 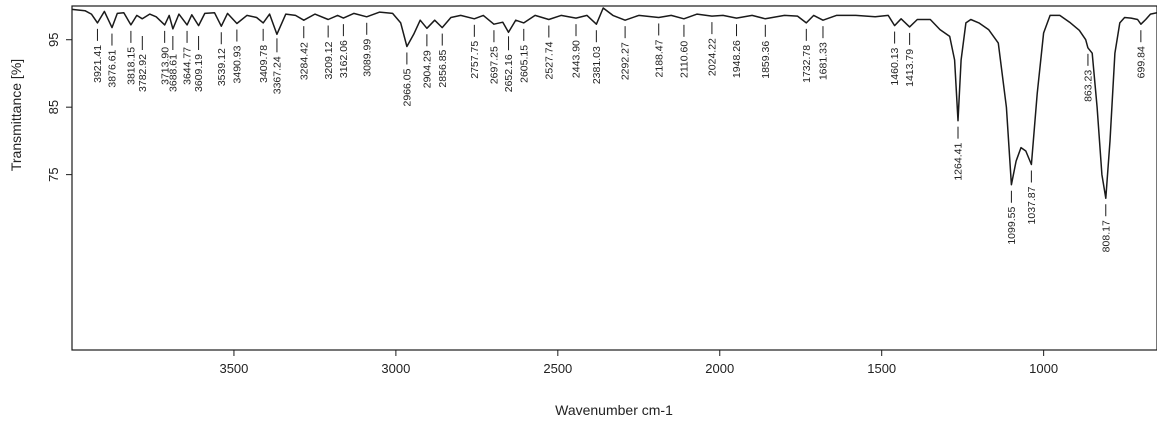 What do you see at coordinates (188, 66) in the screenshot?
I see `peak-label: 3644.77` at bounding box center [188, 66].